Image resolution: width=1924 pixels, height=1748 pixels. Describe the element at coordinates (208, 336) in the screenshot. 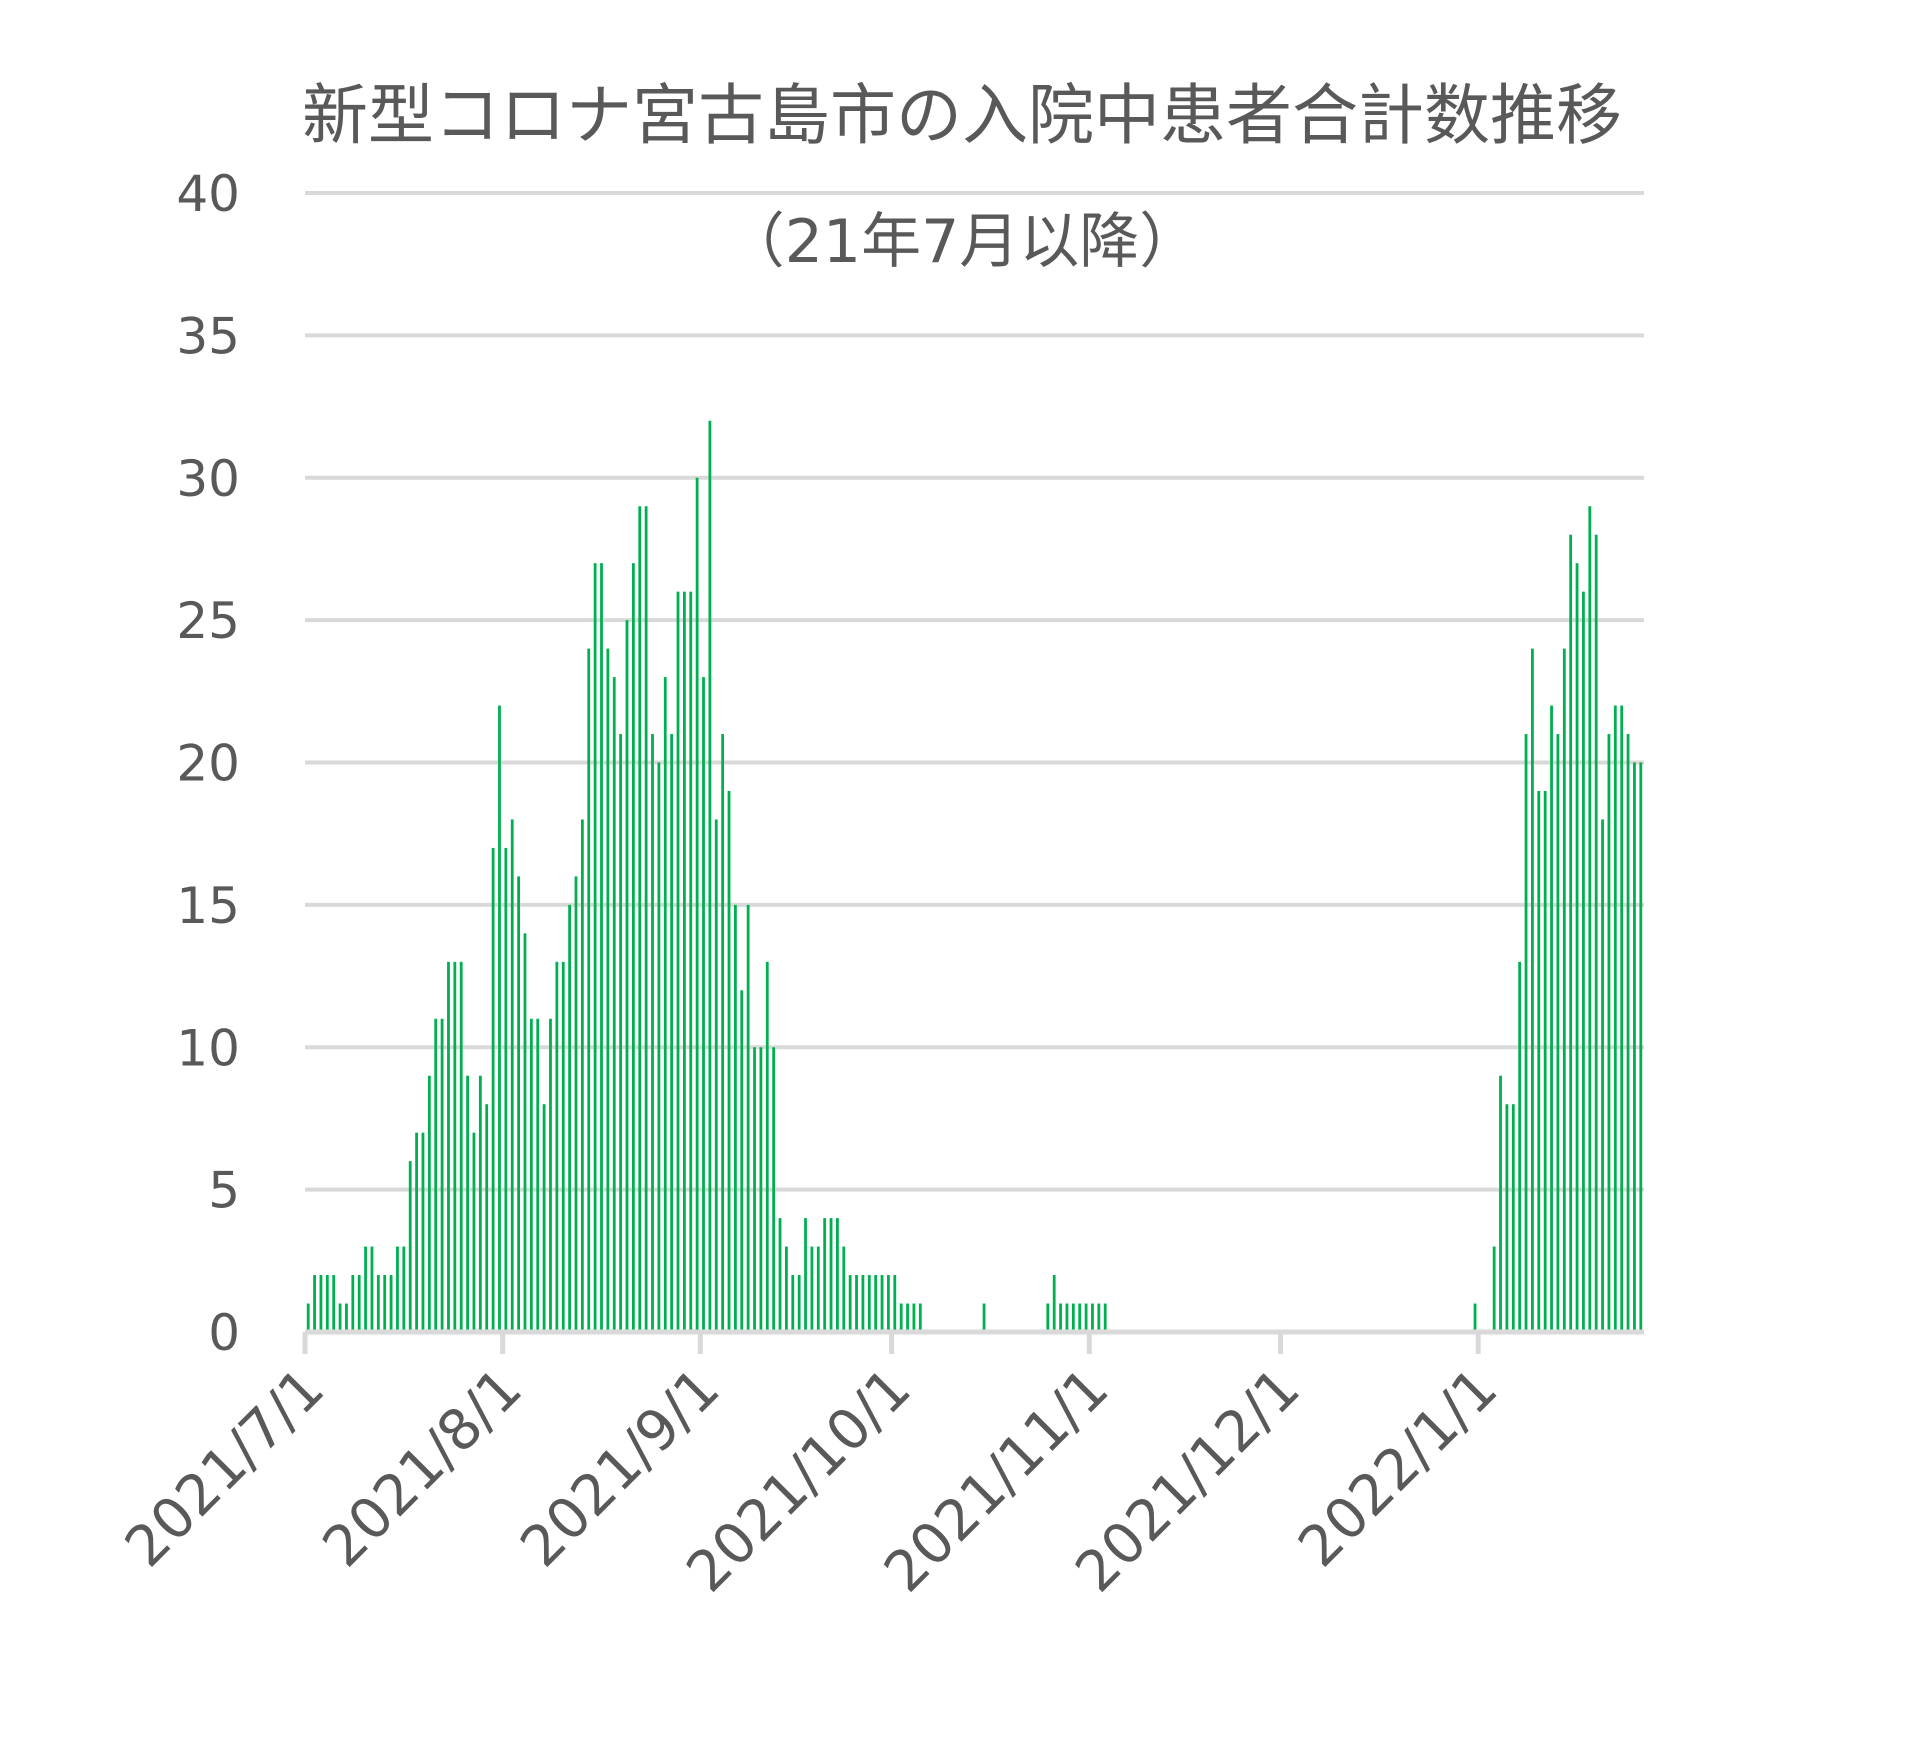

I see `y-tick-label: 35` at that location.